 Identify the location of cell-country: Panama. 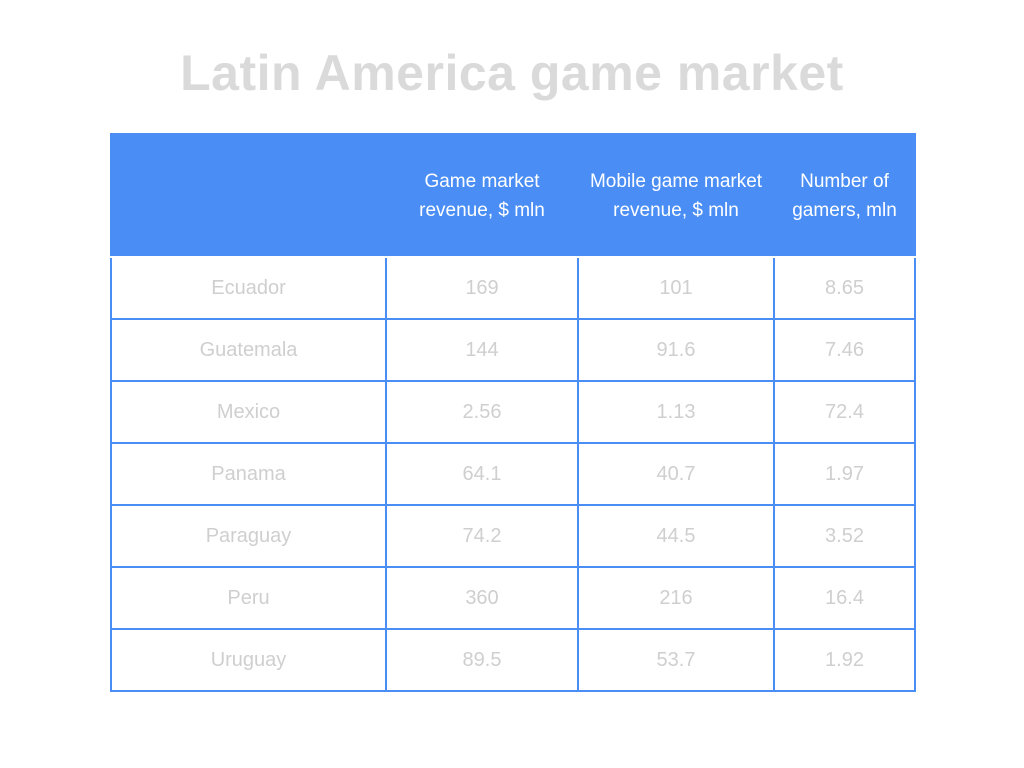
(248, 474).